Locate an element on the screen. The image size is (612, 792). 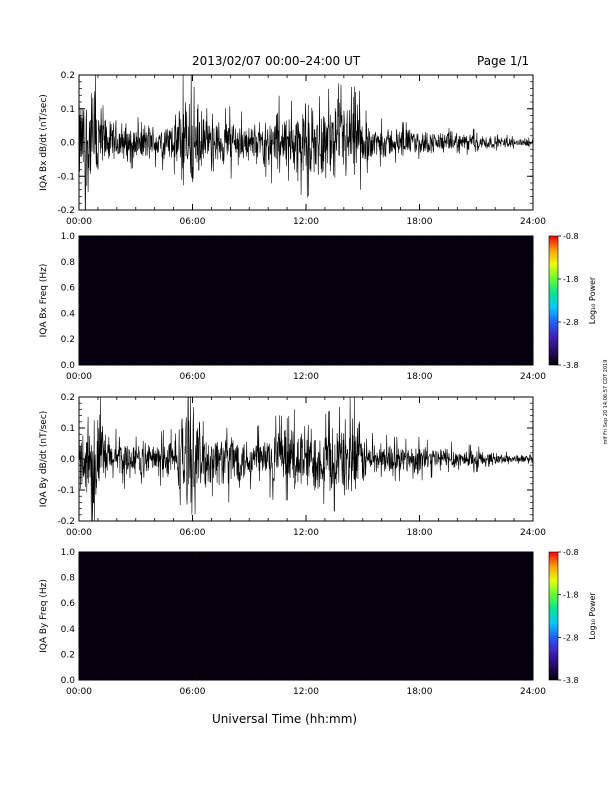
page-title: 2013/02/07 00:00–24:00 UT is located at coordinates (276, 61).